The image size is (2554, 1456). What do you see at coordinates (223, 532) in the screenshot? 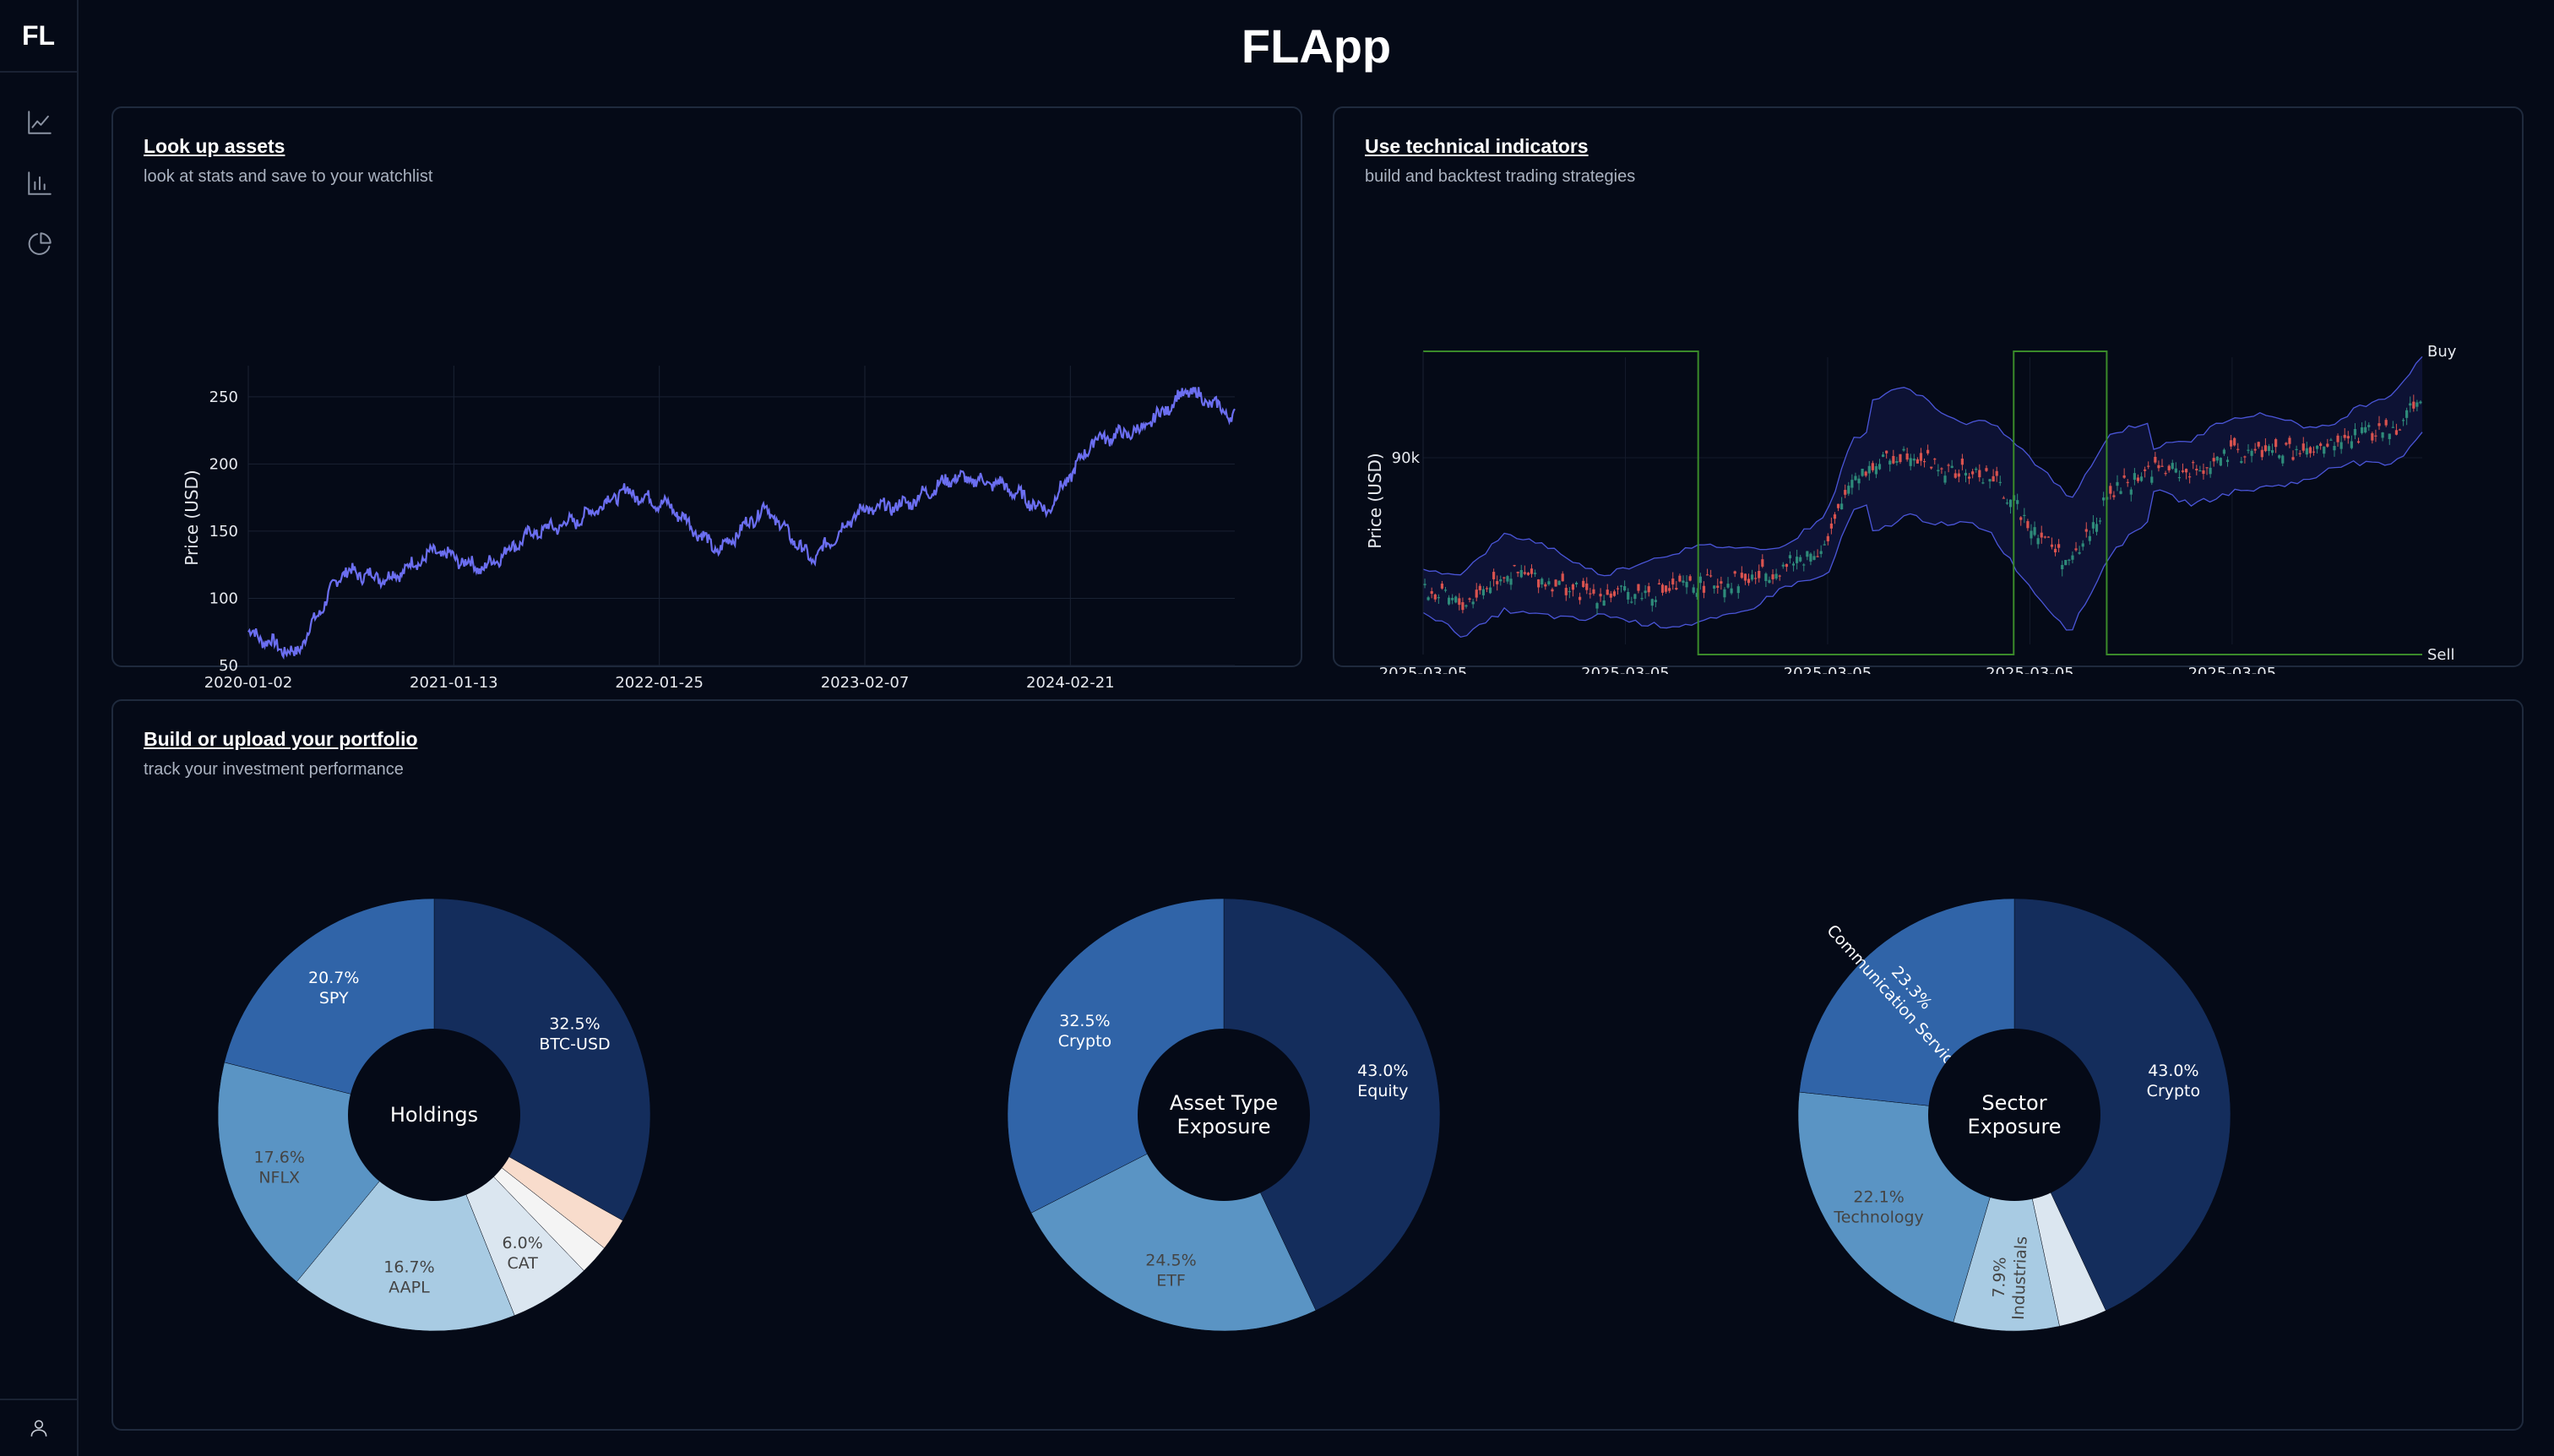
I see `y-tick-label: 150` at bounding box center [223, 532].